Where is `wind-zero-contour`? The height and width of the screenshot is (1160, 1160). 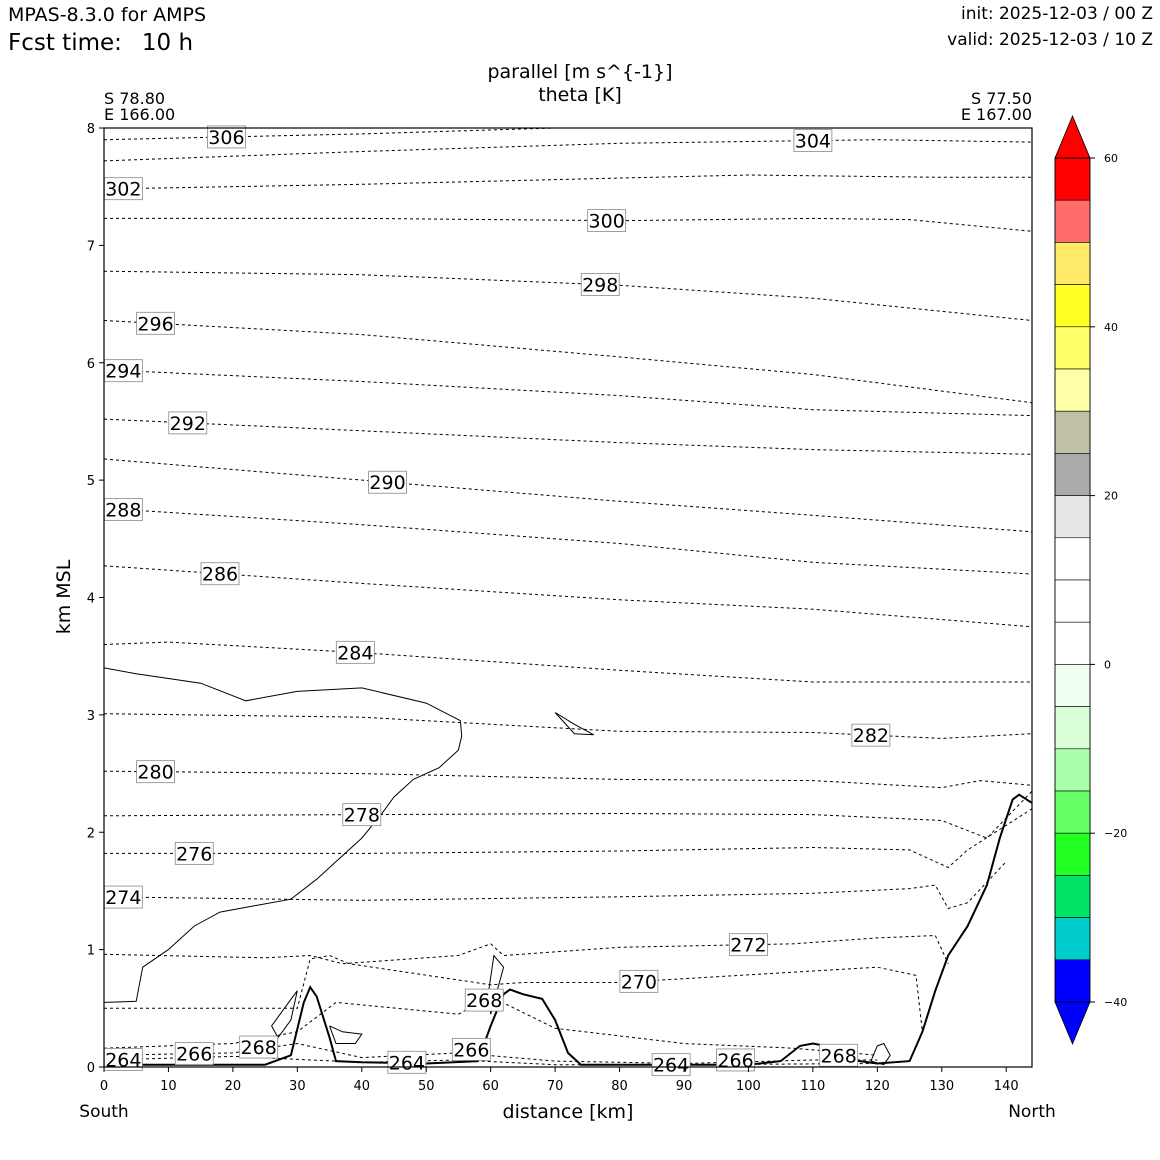 wind-zero-contour is located at coordinates (283, 835).